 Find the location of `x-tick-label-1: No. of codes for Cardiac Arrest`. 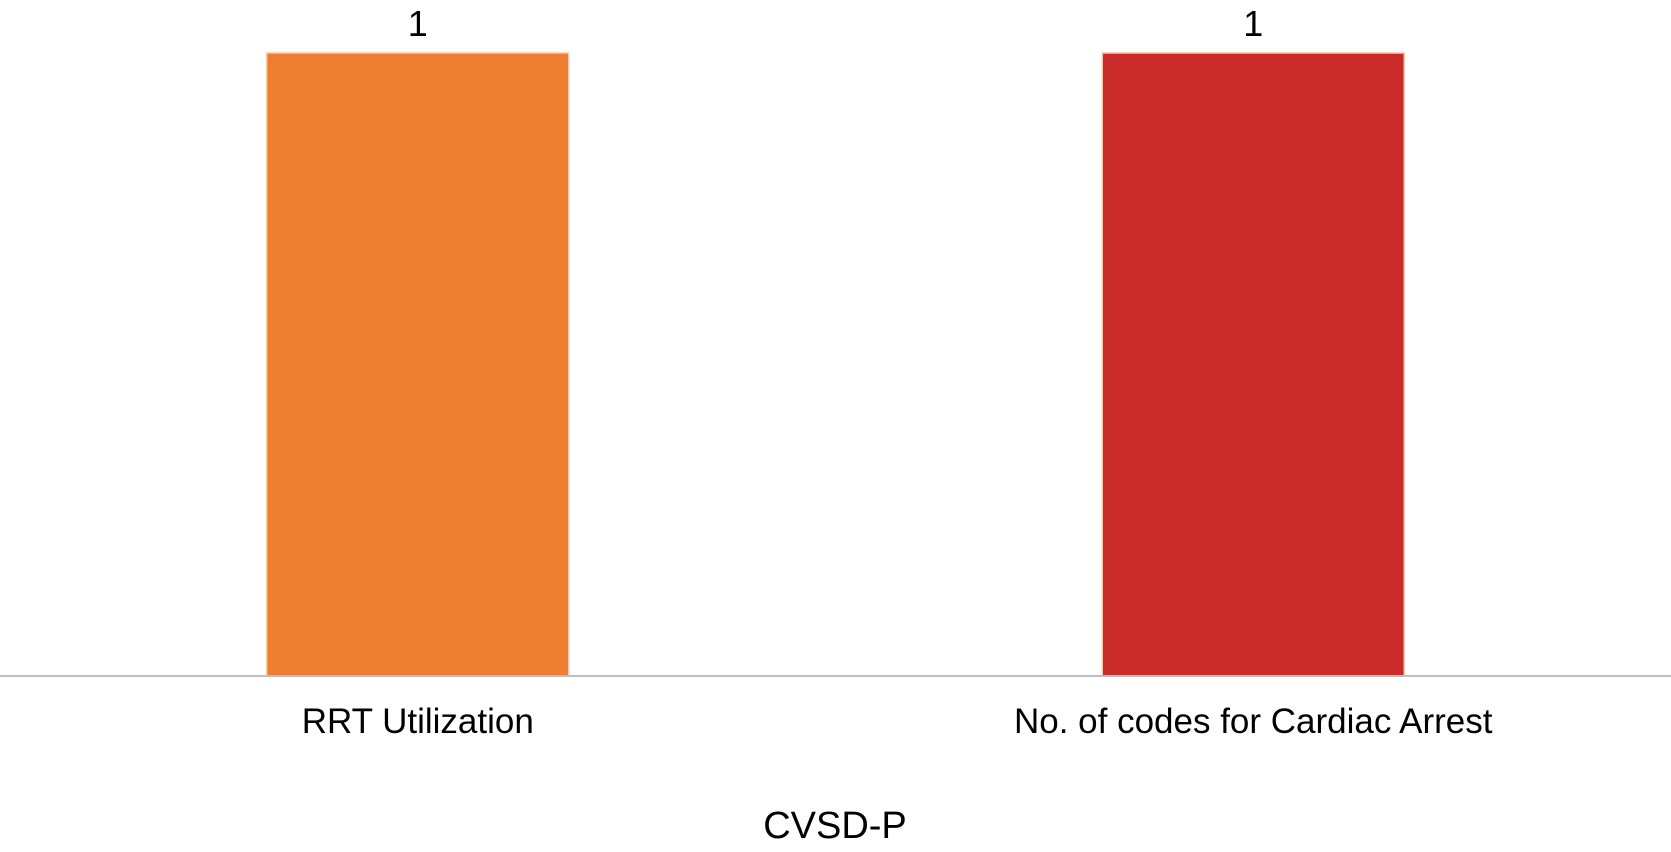

x-tick-label-1: No. of codes for Cardiac Arrest is located at coordinates (1253, 721).